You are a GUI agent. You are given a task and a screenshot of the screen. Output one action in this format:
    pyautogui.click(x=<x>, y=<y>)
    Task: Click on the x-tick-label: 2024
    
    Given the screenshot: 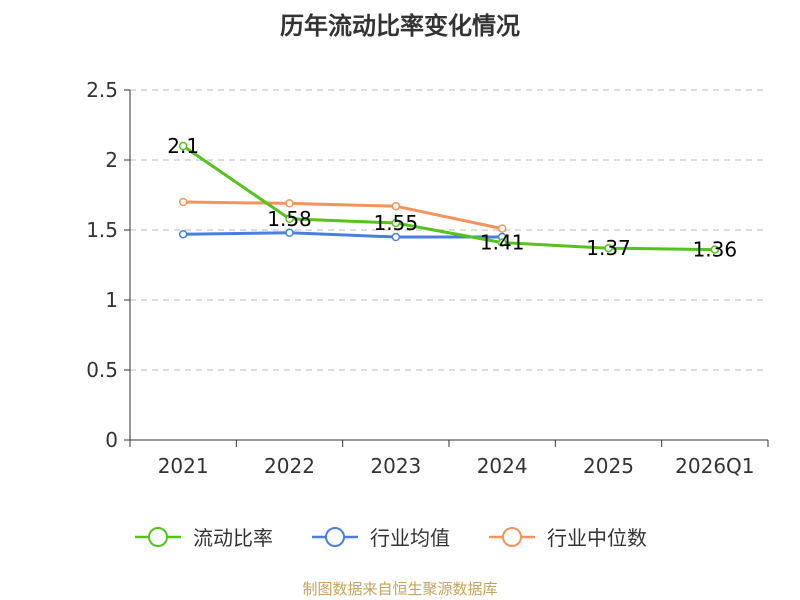 What is the action you would take?
    pyautogui.click(x=502, y=466)
    